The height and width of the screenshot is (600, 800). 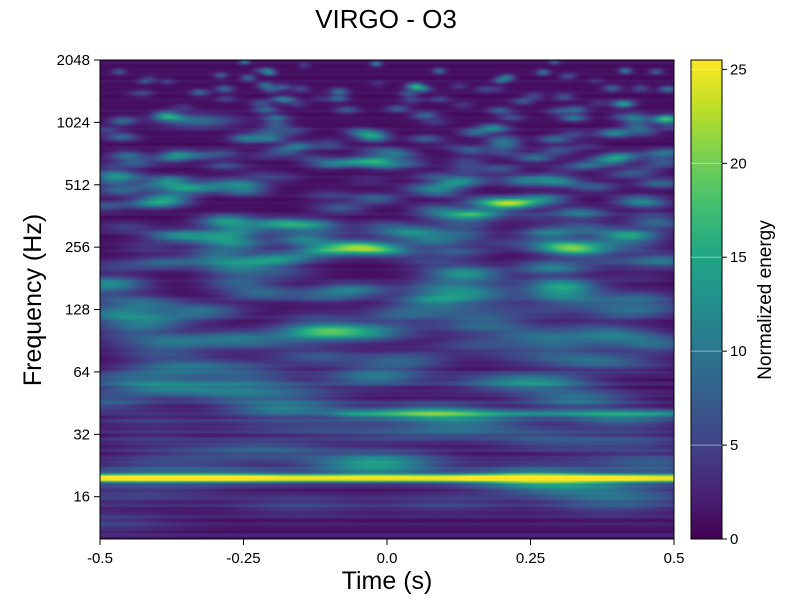 I want to click on x-tick-label: 0.5, so click(x=674, y=558).